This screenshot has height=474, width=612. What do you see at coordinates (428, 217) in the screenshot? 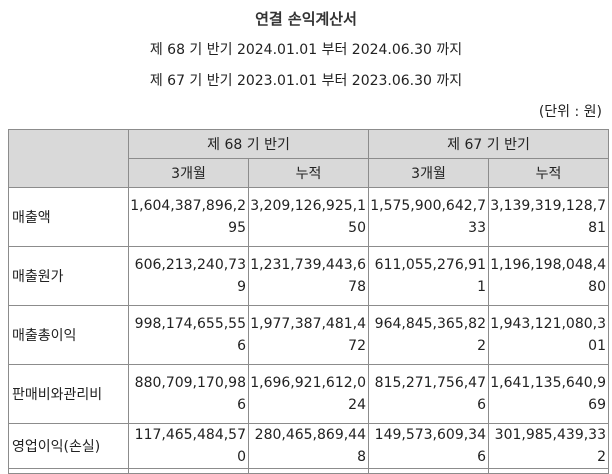
I see `value-cell: 1,575,900,642,733` at bounding box center [428, 217].